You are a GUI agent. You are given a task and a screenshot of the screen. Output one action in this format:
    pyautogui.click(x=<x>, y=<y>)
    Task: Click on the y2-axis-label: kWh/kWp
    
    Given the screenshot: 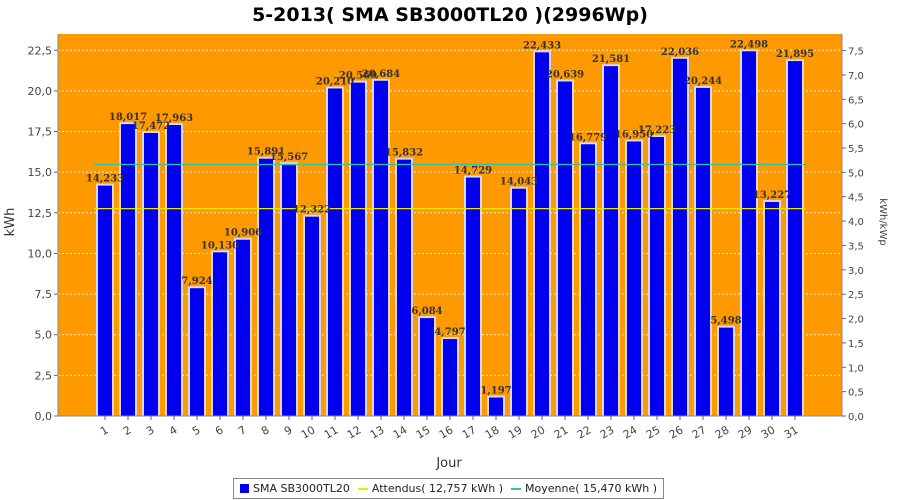 What is the action you would take?
    pyautogui.click(x=882, y=221)
    